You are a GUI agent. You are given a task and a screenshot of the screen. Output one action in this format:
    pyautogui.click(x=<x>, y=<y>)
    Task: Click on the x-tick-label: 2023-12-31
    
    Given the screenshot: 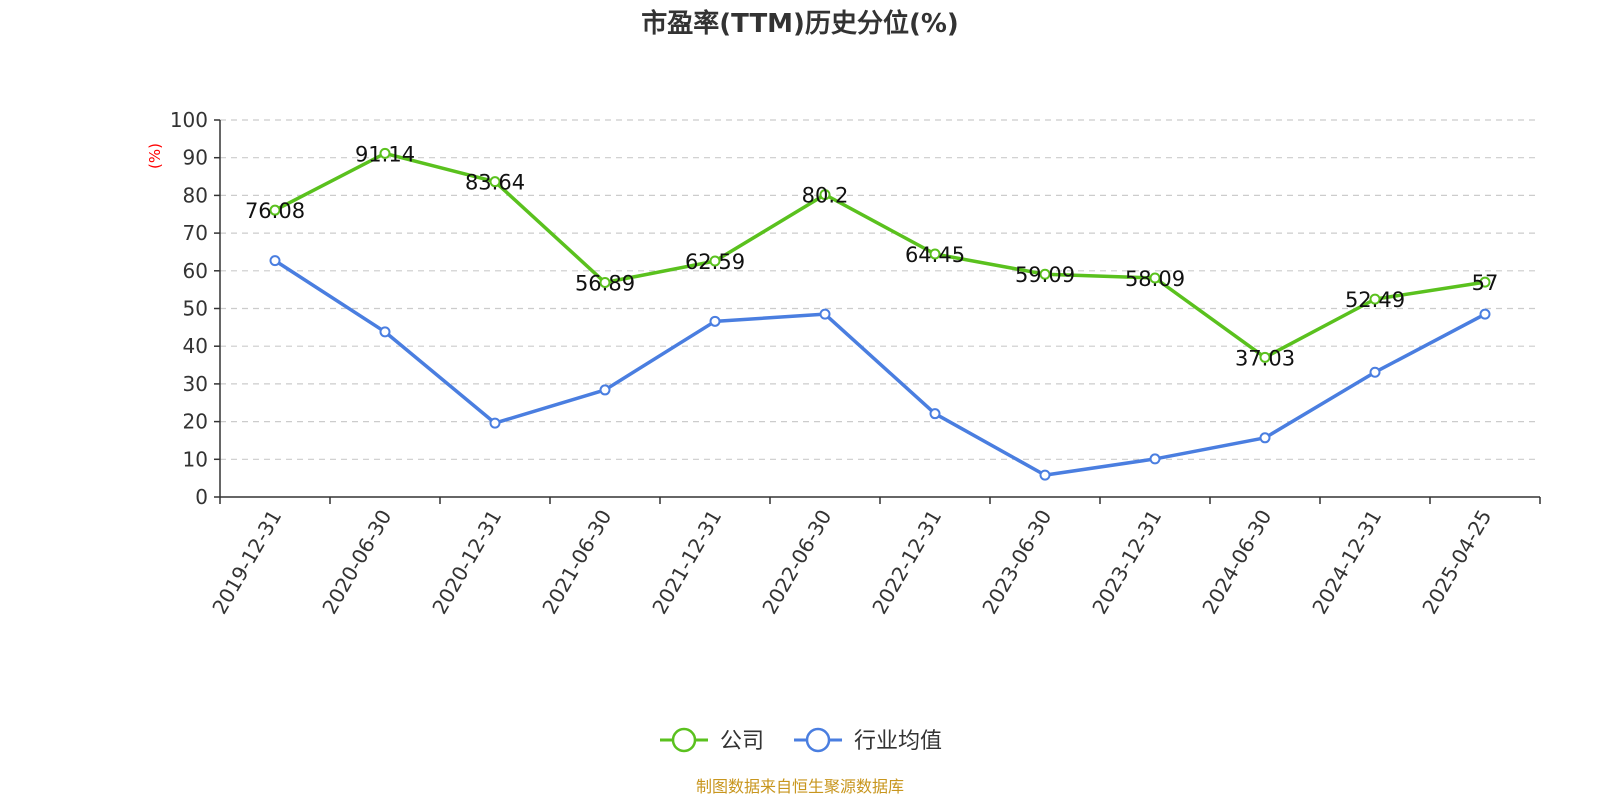 What is the action you would take?
    pyautogui.click(x=1126, y=562)
    